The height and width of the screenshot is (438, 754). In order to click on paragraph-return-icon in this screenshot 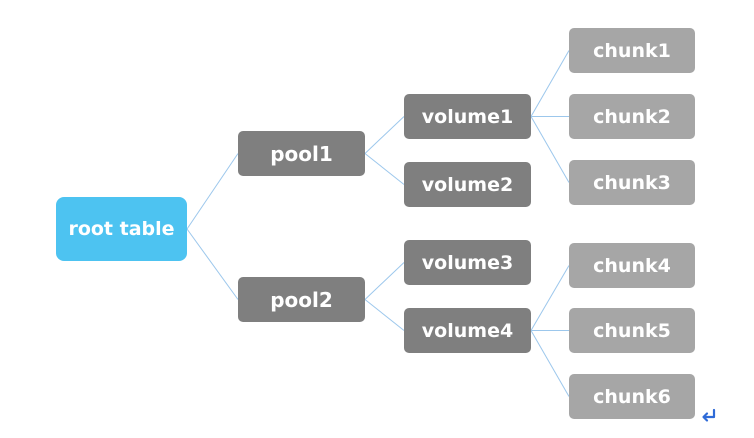, I will do `click(709, 415)`.